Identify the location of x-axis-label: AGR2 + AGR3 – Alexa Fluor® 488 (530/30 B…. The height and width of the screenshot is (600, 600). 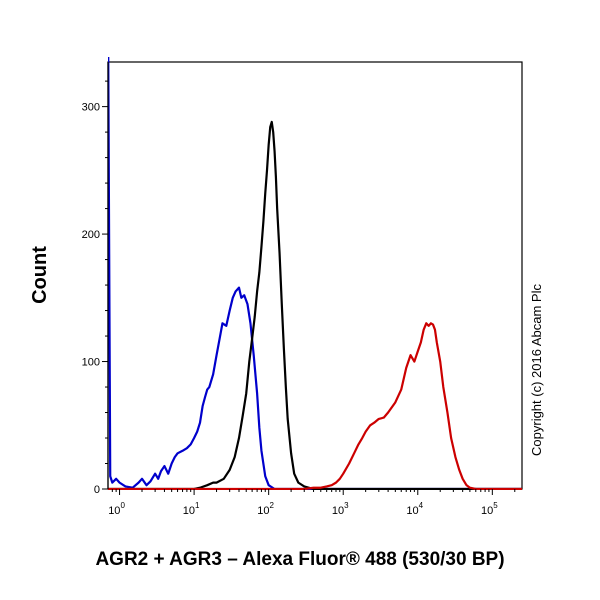
(300, 559).